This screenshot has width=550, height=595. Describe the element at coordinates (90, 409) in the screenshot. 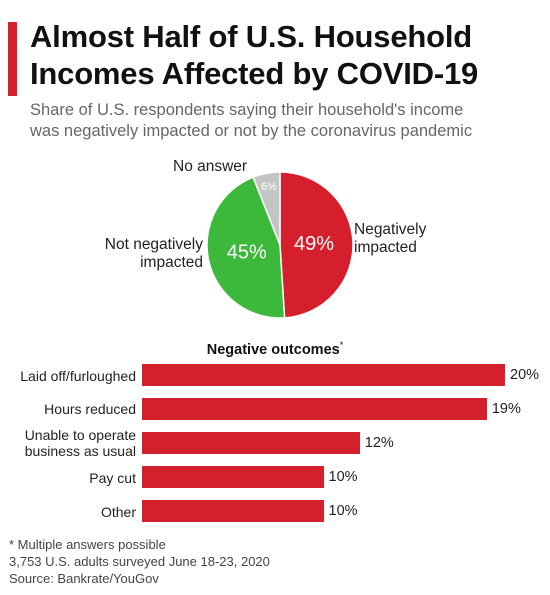

I see `bar-category-label-line: Hours reduced` at that location.